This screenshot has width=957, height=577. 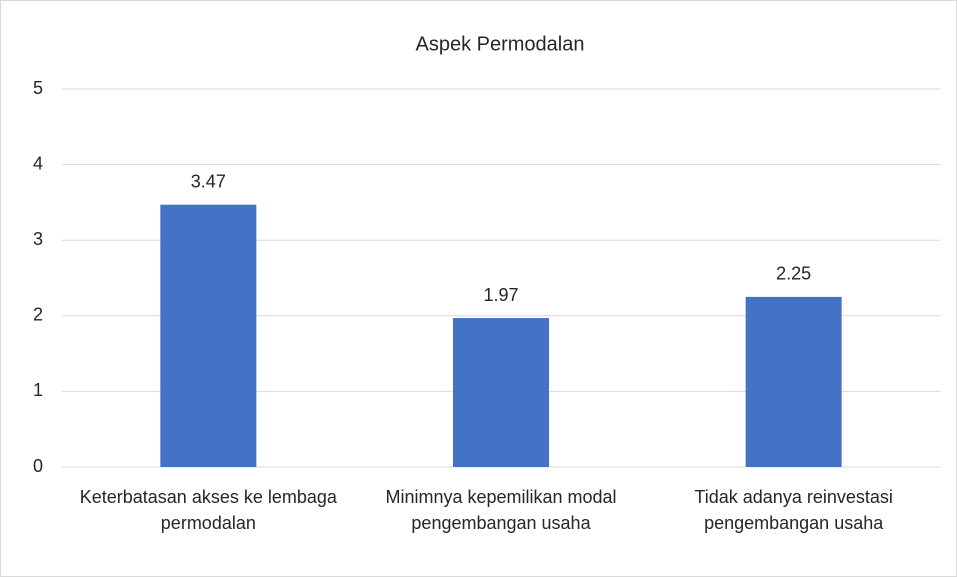 What do you see at coordinates (793, 274) in the screenshot?
I see `data-label: 2.25` at bounding box center [793, 274].